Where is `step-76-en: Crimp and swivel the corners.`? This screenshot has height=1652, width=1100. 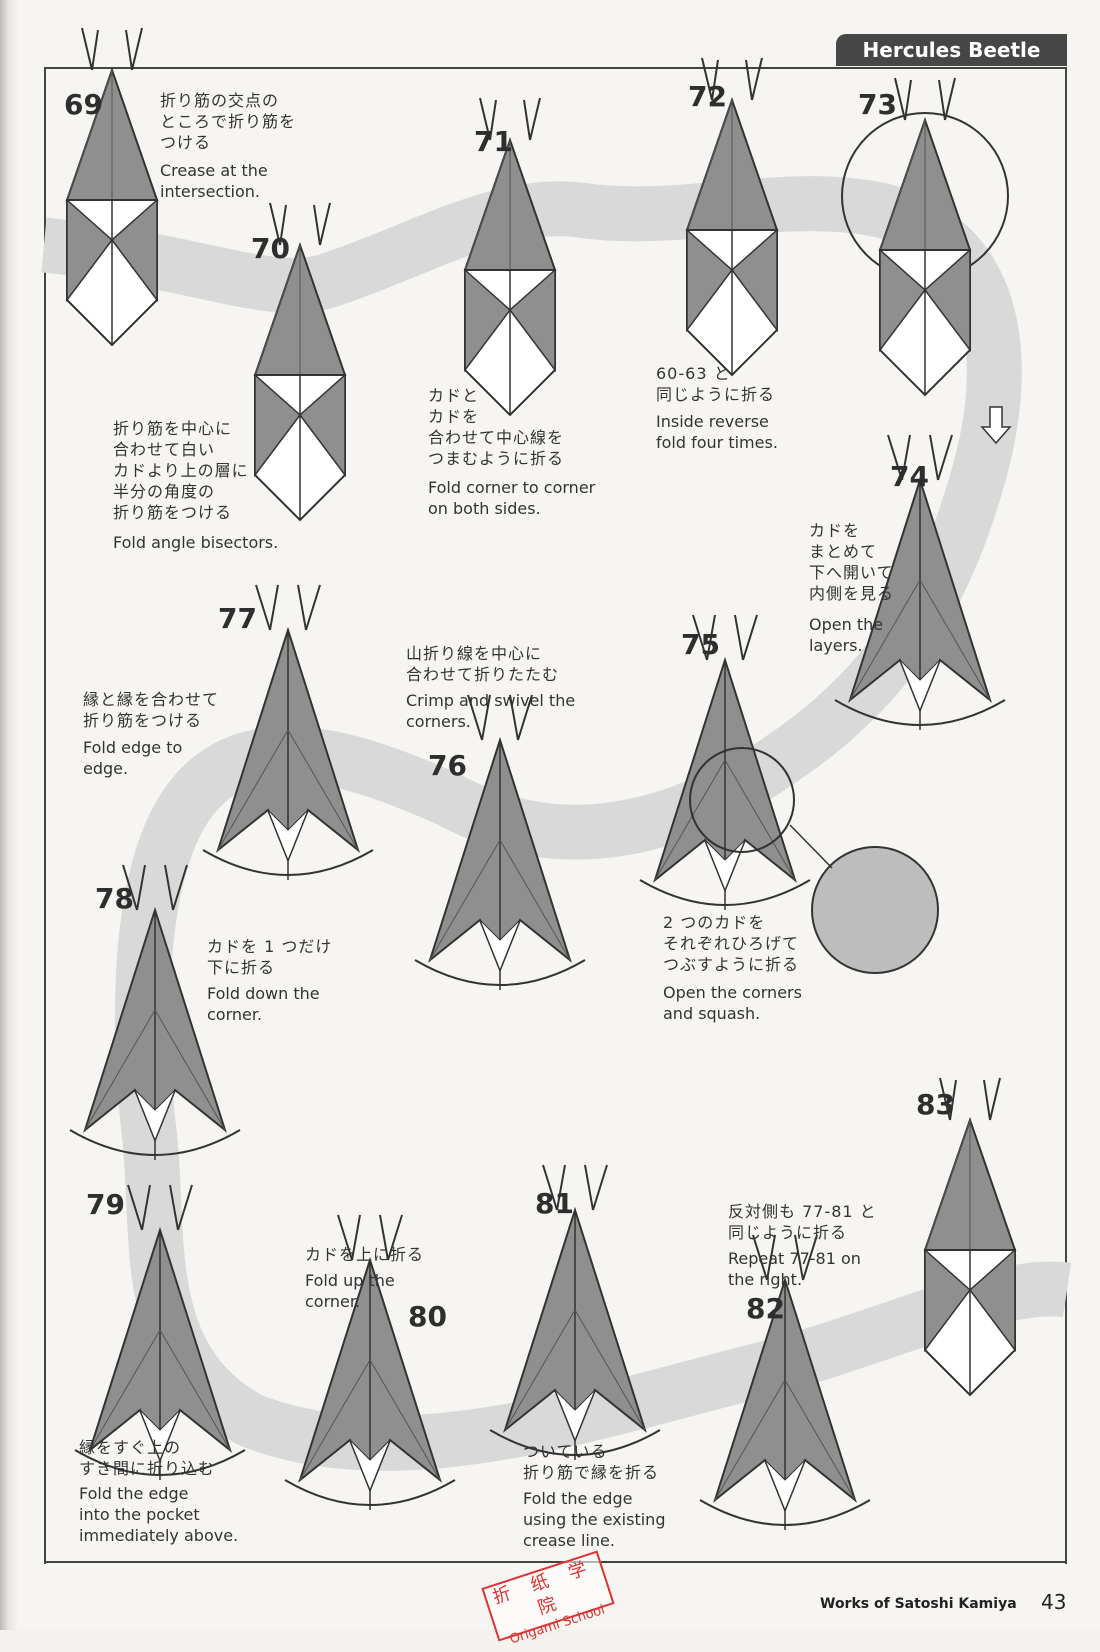 step-76-en: Crimp and swivel the corners. is located at coordinates (491, 711).